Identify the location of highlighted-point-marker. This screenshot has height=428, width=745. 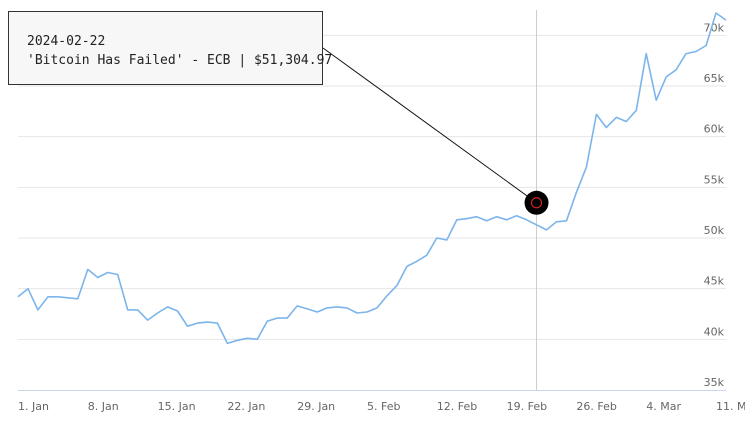
(536, 202).